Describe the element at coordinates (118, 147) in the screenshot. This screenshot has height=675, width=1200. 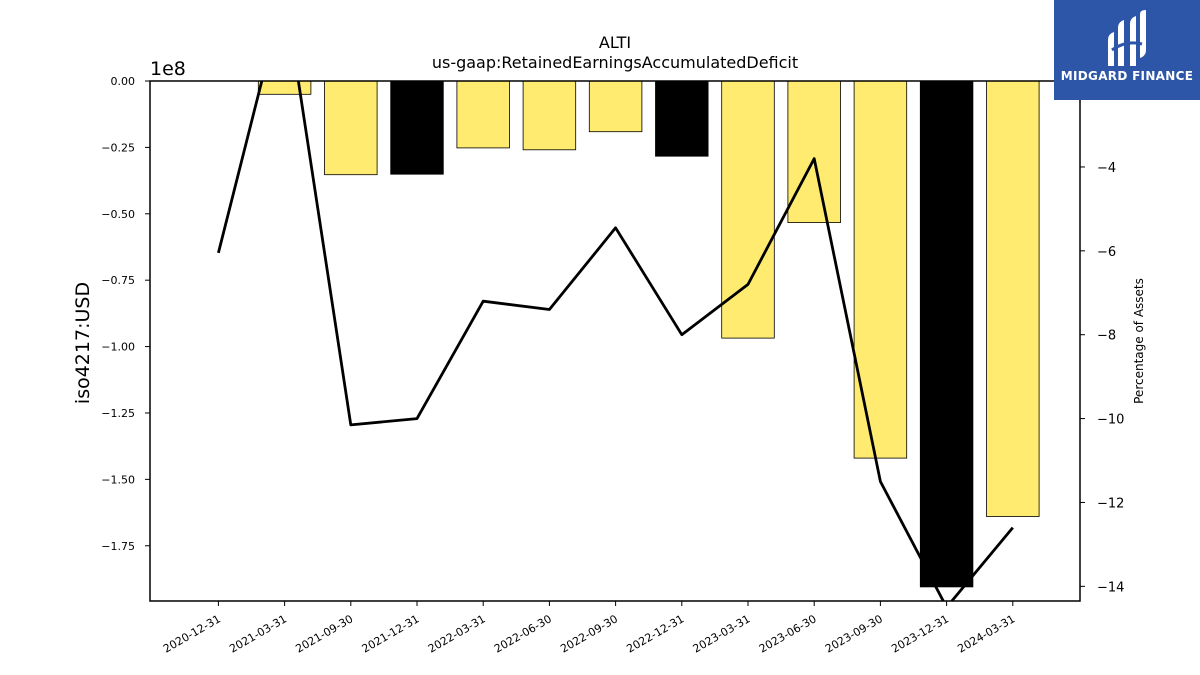
I see `y-tick-label: −0.25` at that location.